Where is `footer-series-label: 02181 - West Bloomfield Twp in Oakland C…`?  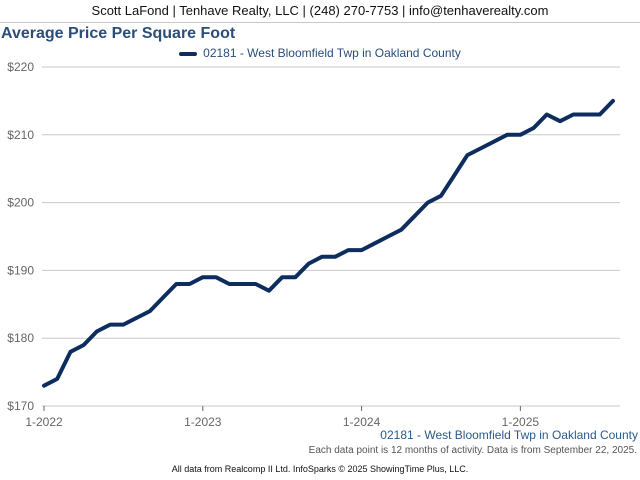
footer-series-label: 02181 - West Bloomfield Twp in Oakland C… is located at coordinates (509, 435).